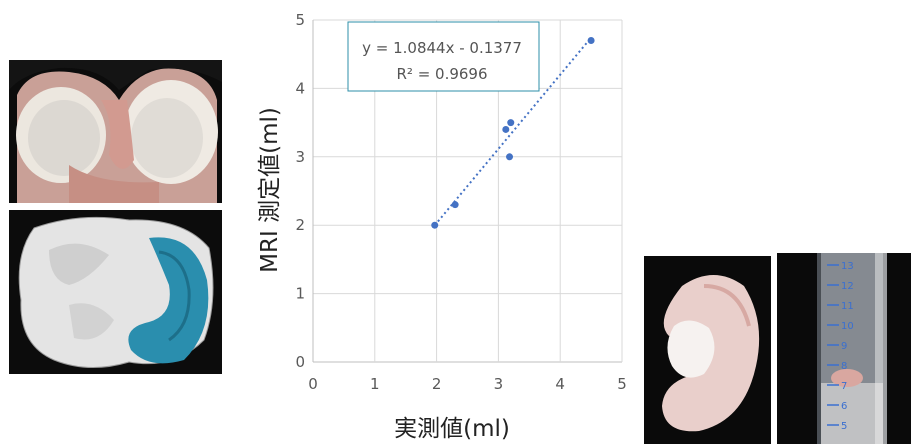 The image size is (911, 444). I want to click on graduated-cylinder-photo: 13 12 11 10 9 8 7 6 5, so click(844, 348).